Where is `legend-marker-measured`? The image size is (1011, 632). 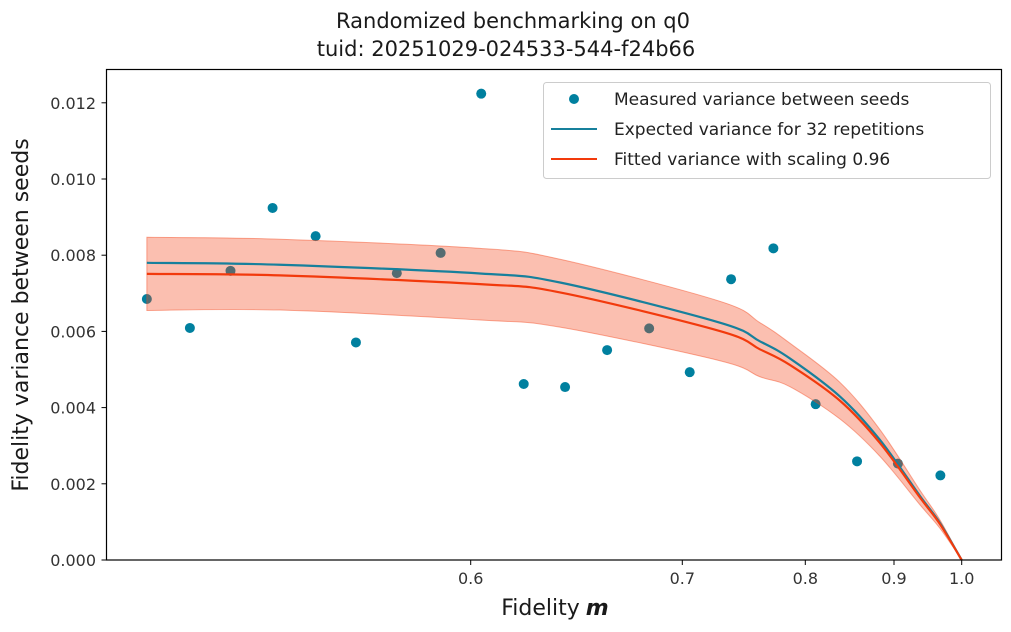
legend-marker-measured is located at coordinates (574, 99).